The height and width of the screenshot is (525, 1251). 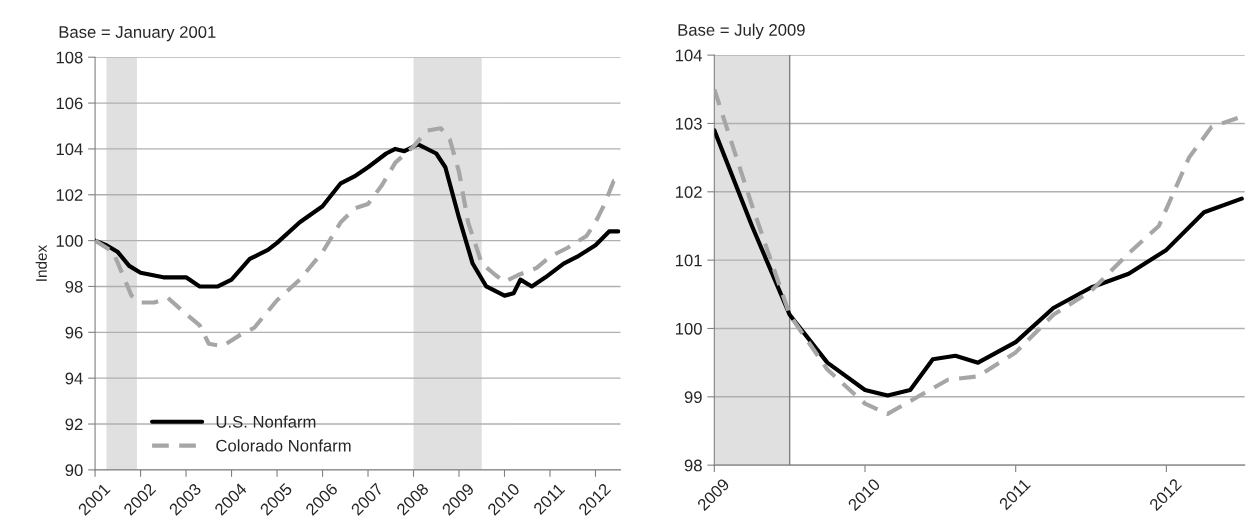 I want to click on y-tick-label: 103, so click(x=688, y=123).